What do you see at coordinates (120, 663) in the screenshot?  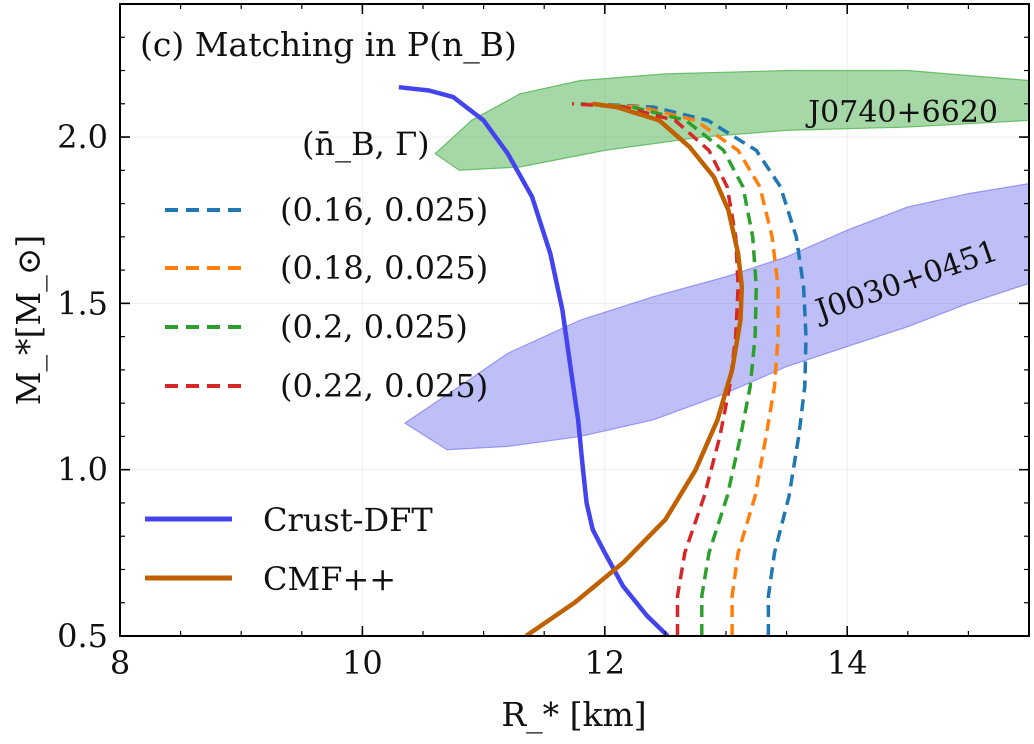 I see `x-tick-label: 8` at bounding box center [120, 663].